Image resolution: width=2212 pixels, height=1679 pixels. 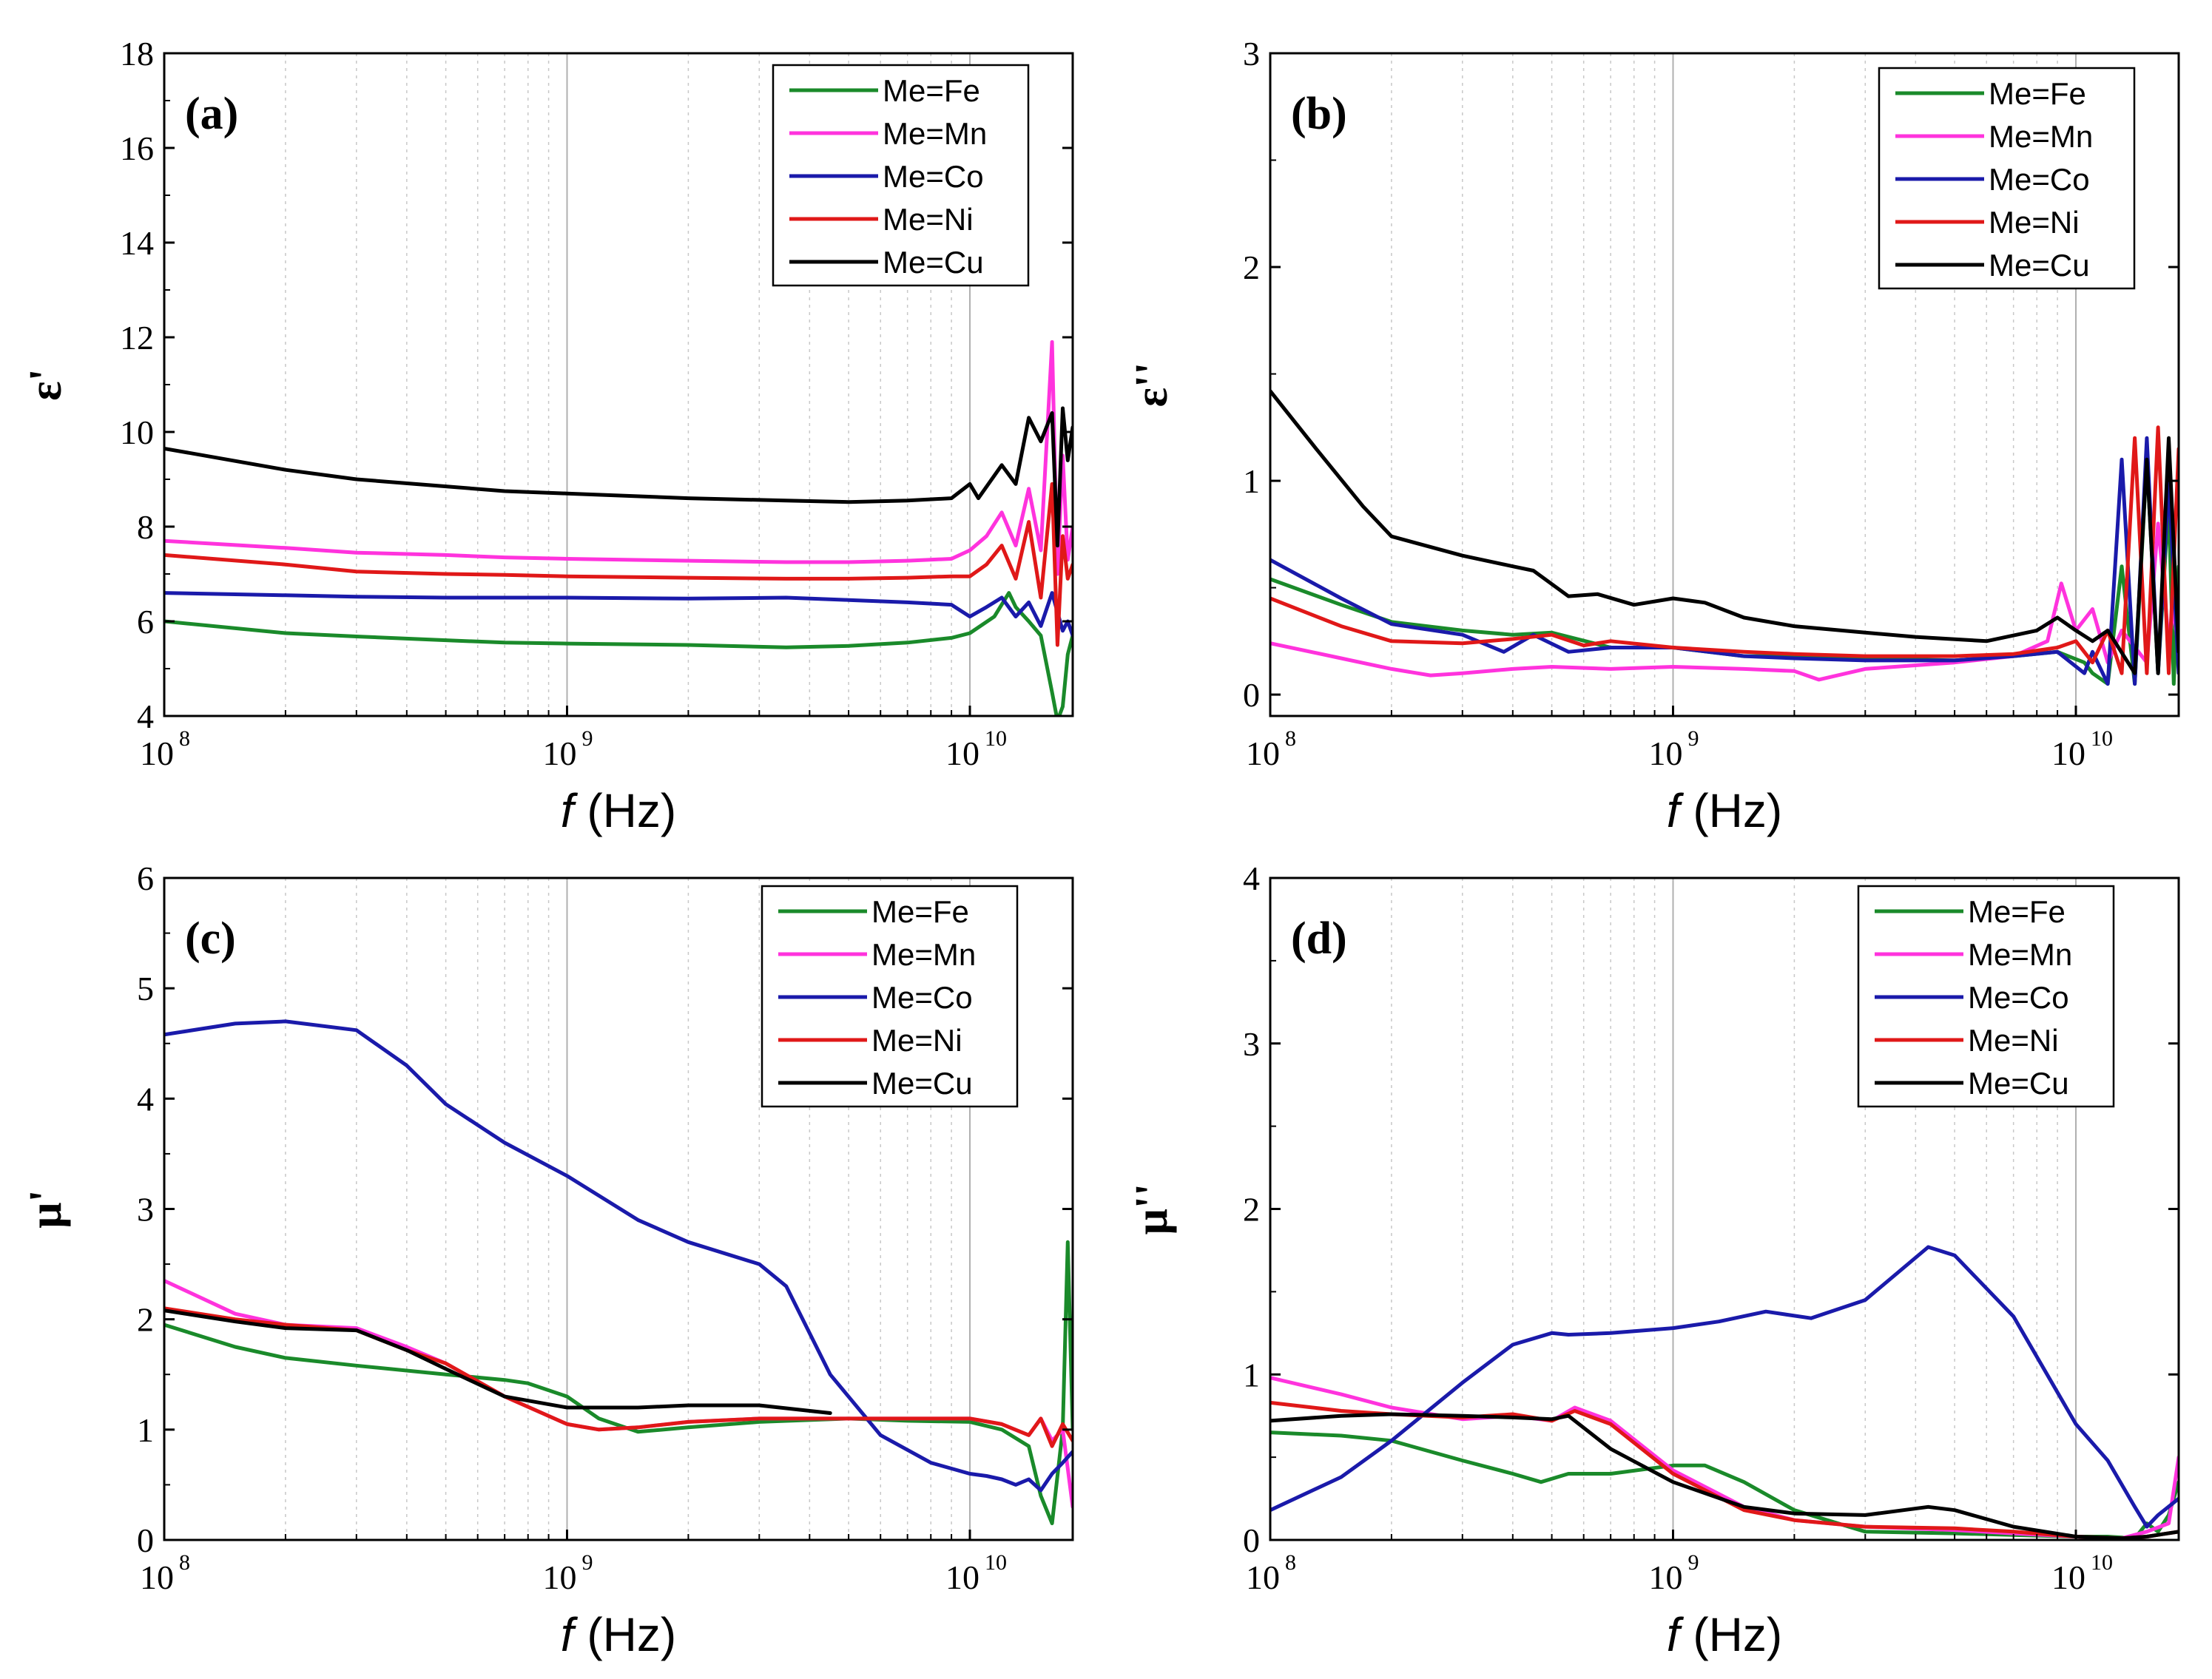 What do you see at coordinates (137, 432) in the screenshot?
I see `y-tick-label: 10` at bounding box center [137, 432].